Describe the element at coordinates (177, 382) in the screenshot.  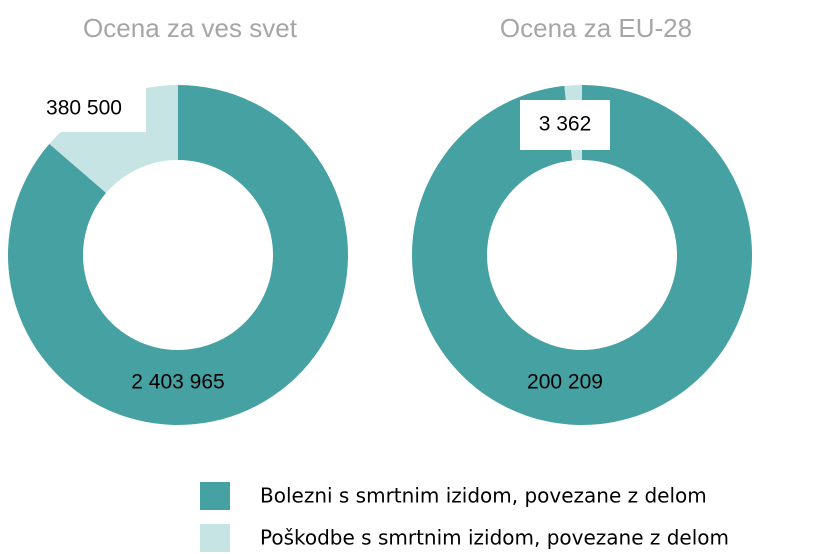
I see `value-label: 2 403 965` at that location.